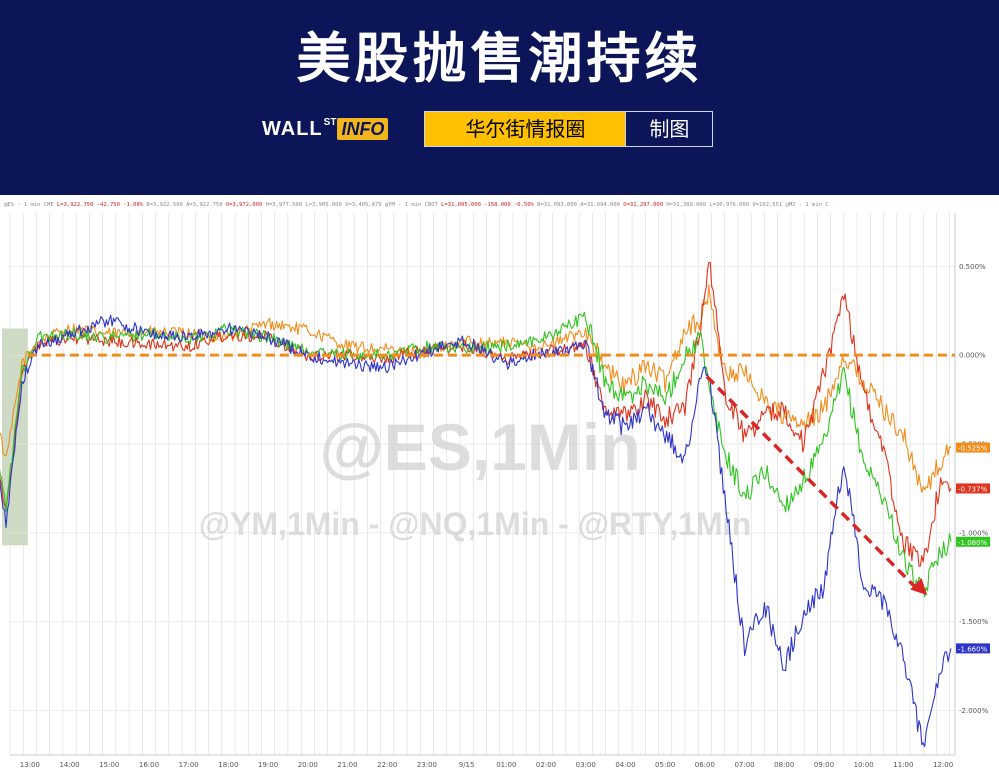  Describe the element at coordinates (972, 267) in the screenshot. I see `y-tick-label: 0.500%` at that location.